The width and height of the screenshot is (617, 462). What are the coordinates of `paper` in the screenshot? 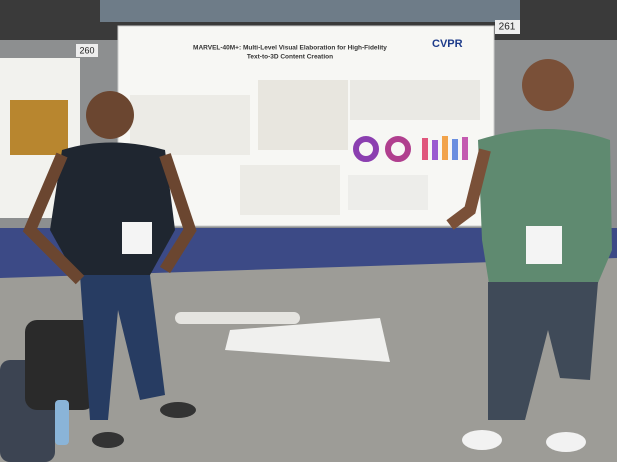 It's located at (307, 340).